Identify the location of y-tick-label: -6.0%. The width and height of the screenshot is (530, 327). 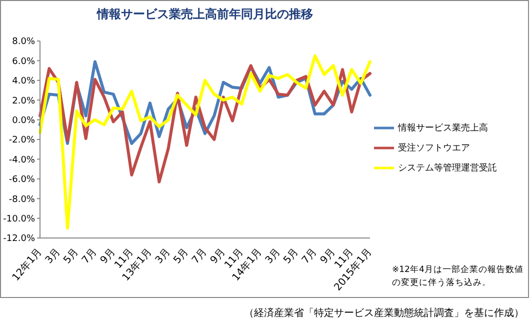
(22, 180).